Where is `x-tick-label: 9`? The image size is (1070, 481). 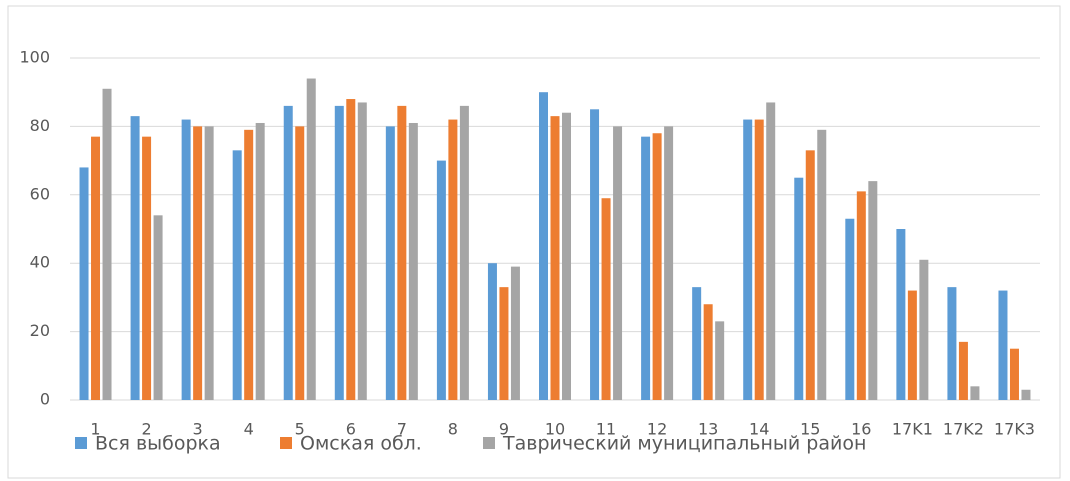
x-tick-label: 9 is located at coordinates (504, 429).